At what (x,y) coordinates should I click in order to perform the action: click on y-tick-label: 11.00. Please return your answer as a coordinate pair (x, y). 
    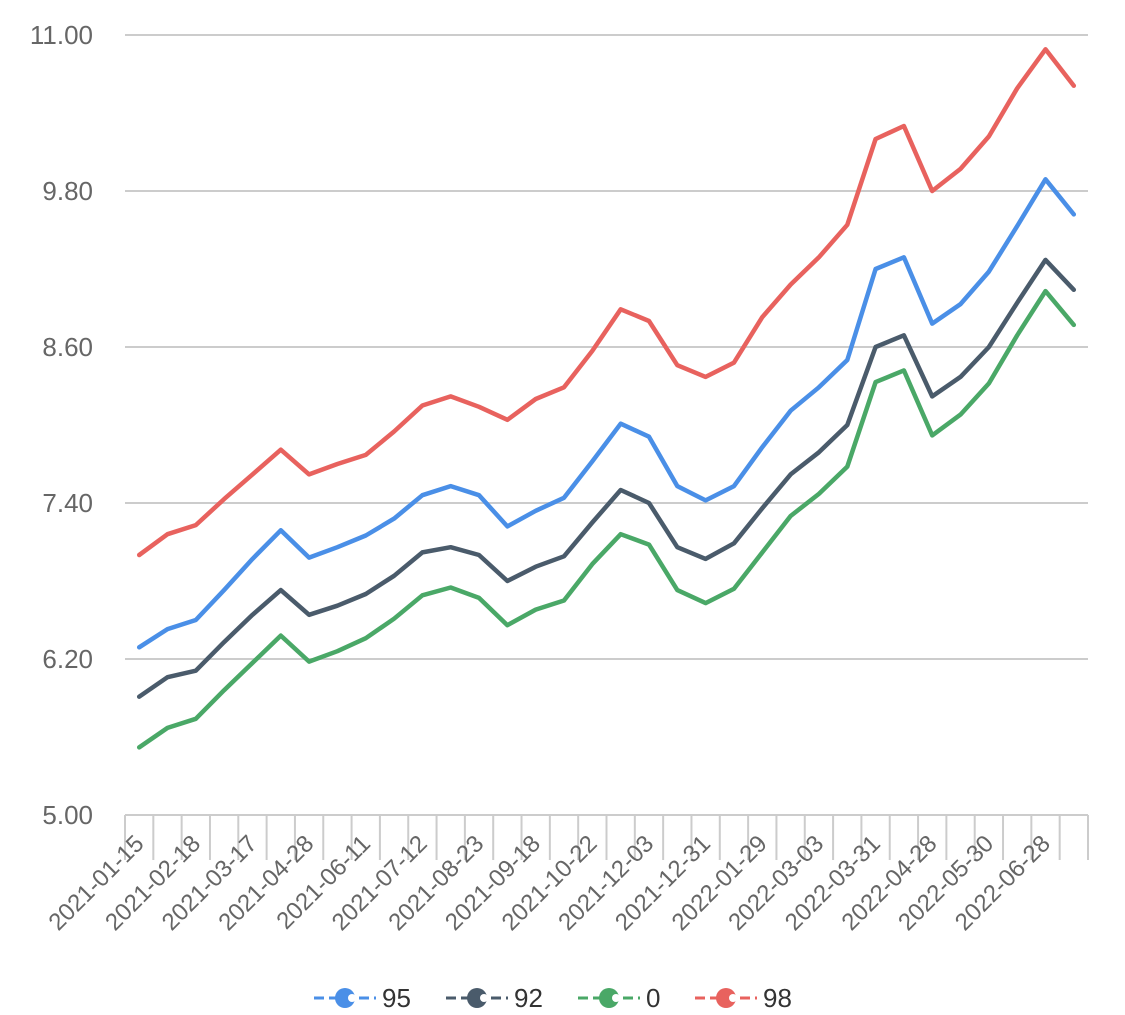
    Looking at the image, I should click on (61, 35).